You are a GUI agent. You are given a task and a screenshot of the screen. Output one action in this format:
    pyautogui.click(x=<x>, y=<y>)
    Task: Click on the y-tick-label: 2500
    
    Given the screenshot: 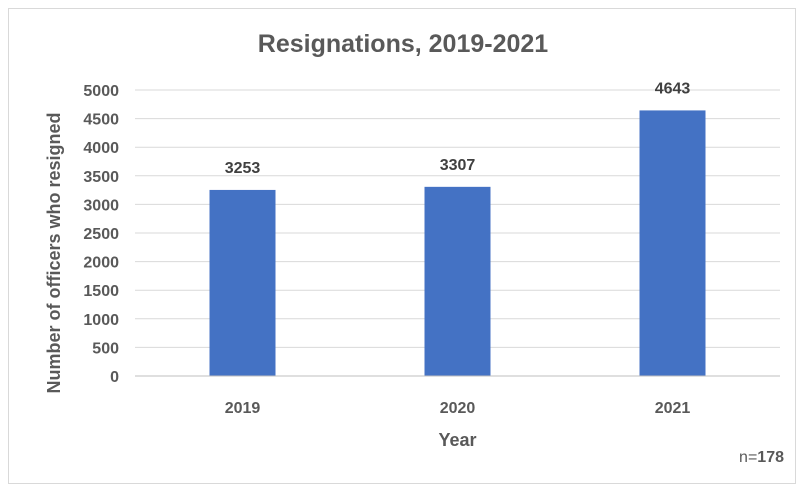 What is the action you would take?
    pyautogui.click(x=101, y=234)
    